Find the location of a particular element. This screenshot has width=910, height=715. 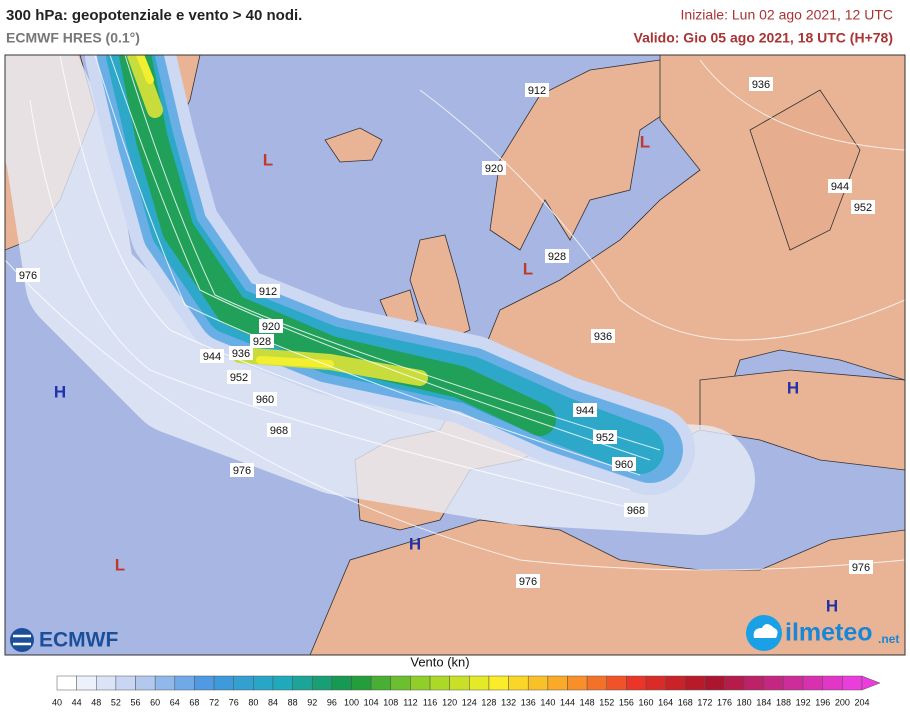

colorbar-tick-label: 72 is located at coordinates (214, 702).